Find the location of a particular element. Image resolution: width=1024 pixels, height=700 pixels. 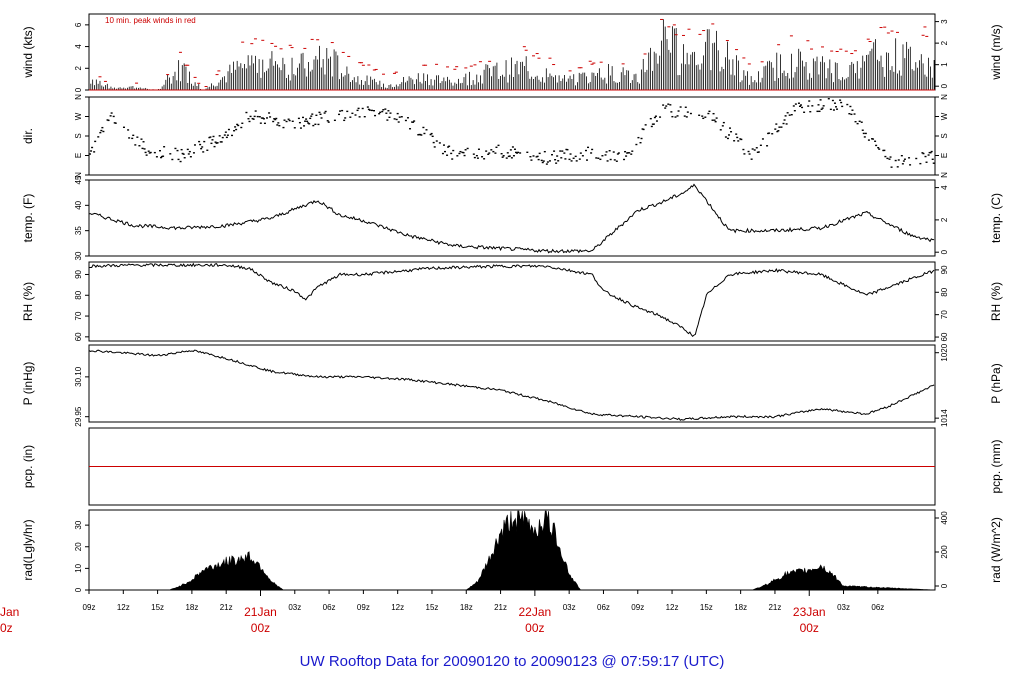

dir-ytick-right-label: S is located at coordinates (944, 135).